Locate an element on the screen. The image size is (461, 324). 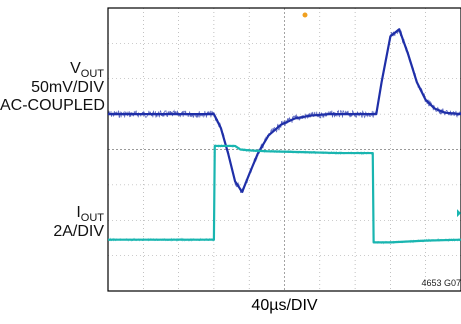
trigger-marker is located at coordinates (305, 15).